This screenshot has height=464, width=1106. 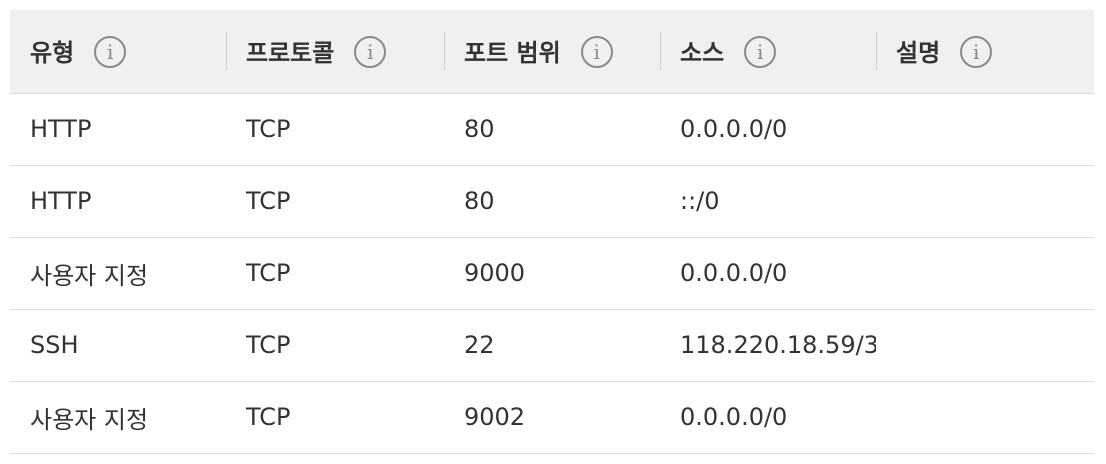 I want to click on column-header-source: 소스 i, so click(x=768, y=52).